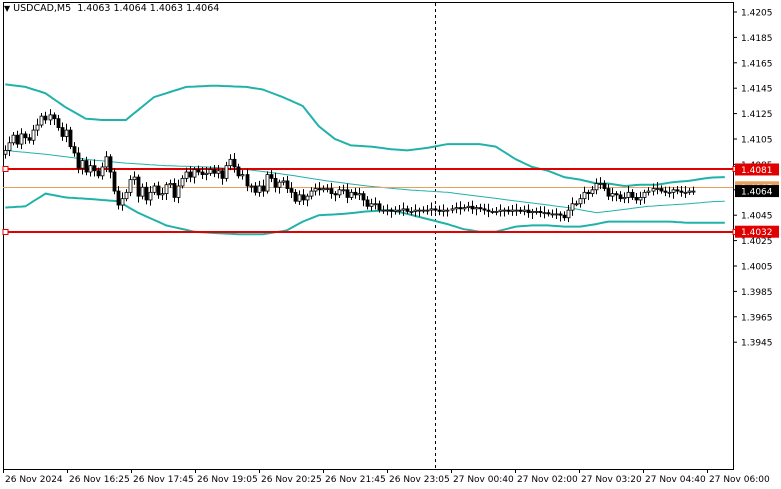 The image size is (781, 489). I want to click on triangle-down-icon: ▼, so click(7, 8).